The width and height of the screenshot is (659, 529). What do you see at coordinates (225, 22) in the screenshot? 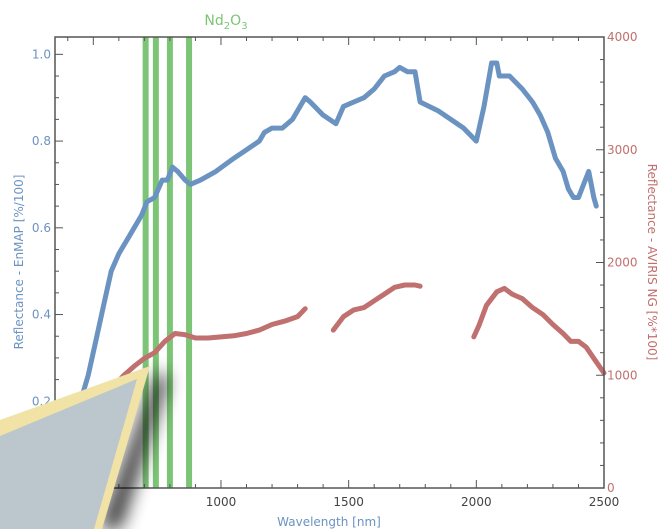
I see `annotation-label: Nd2O3` at bounding box center [225, 22].